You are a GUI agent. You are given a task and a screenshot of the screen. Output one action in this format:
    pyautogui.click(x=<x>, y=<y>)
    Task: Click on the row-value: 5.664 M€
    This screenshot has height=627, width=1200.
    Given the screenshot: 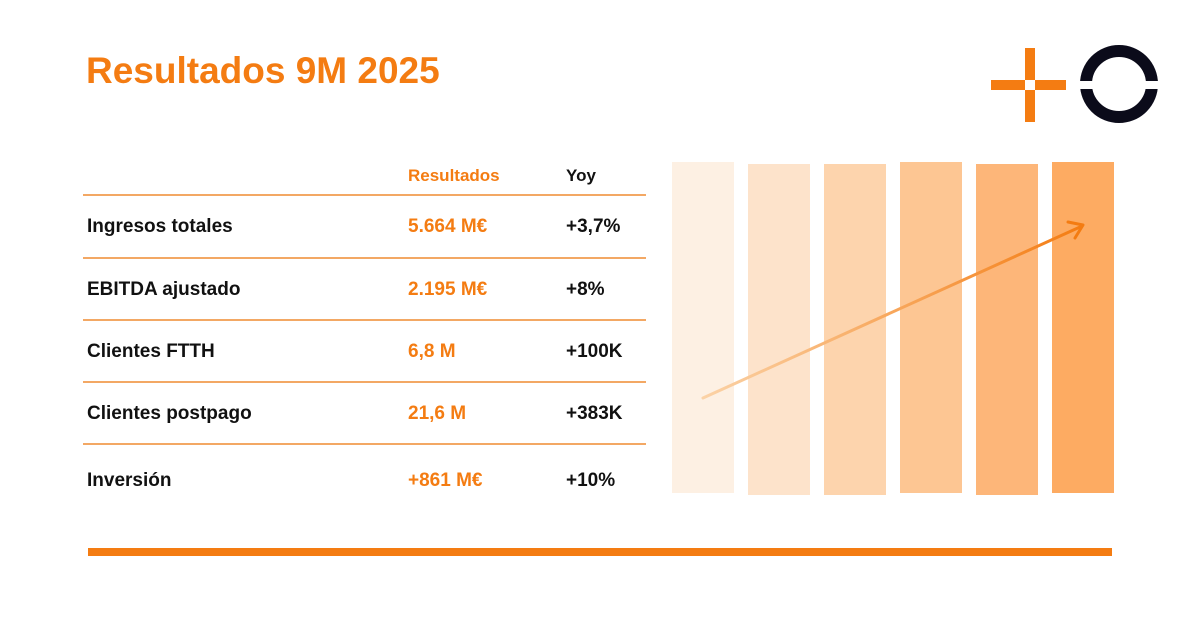 What is the action you would take?
    pyautogui.click(x=448, y=226)
    